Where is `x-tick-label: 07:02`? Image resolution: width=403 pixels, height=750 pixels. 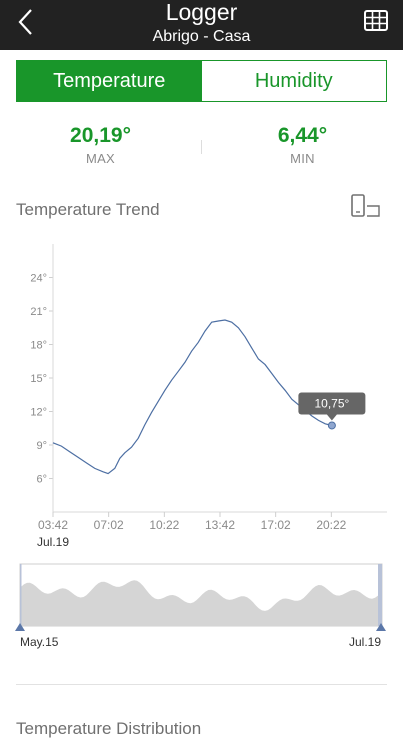 x-tick-label: 07:02 is located at coordinates (109, 525).